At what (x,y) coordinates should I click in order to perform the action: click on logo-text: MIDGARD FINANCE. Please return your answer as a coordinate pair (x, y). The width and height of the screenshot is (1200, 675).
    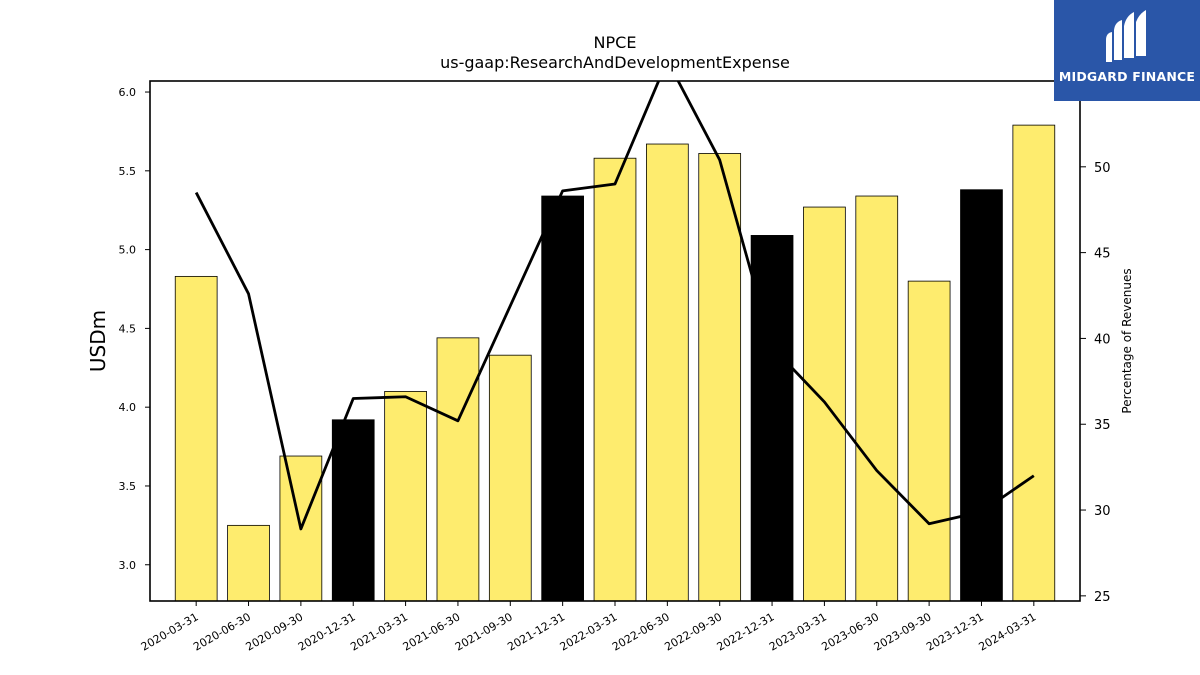
    Looking at the image, I should click on (1127, 76).